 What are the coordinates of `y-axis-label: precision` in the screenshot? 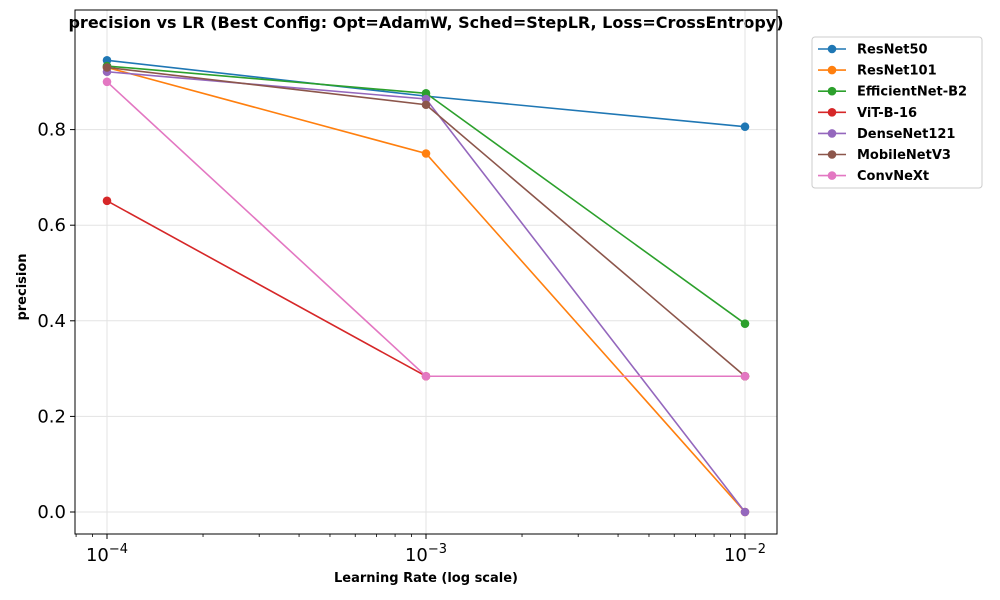 It's located at (22, 286).